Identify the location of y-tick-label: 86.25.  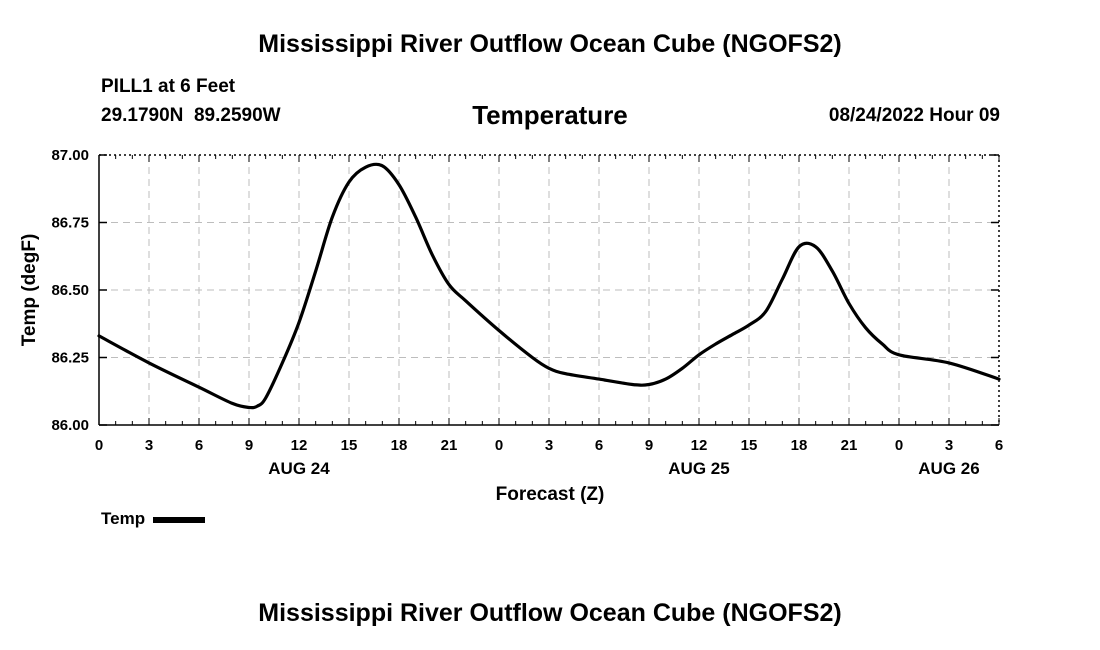
(70, 358).